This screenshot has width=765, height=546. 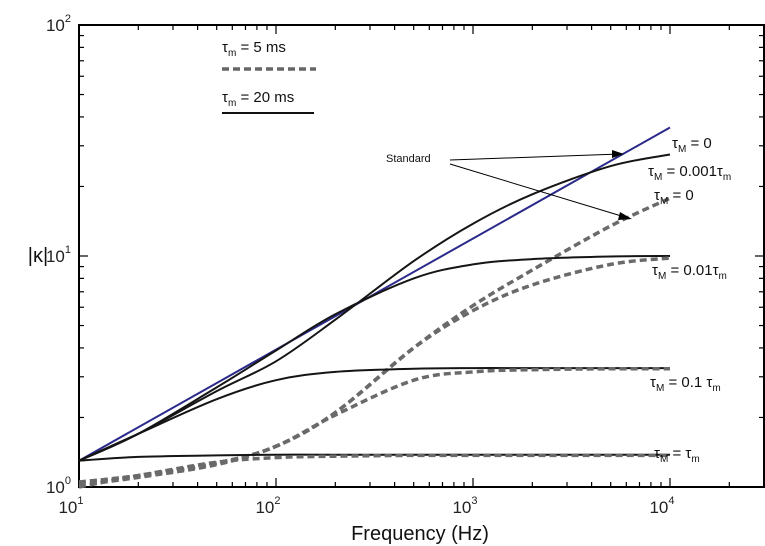 I want to click on x-axis-label: Frequency (Hz), so click(x=420, y=534).